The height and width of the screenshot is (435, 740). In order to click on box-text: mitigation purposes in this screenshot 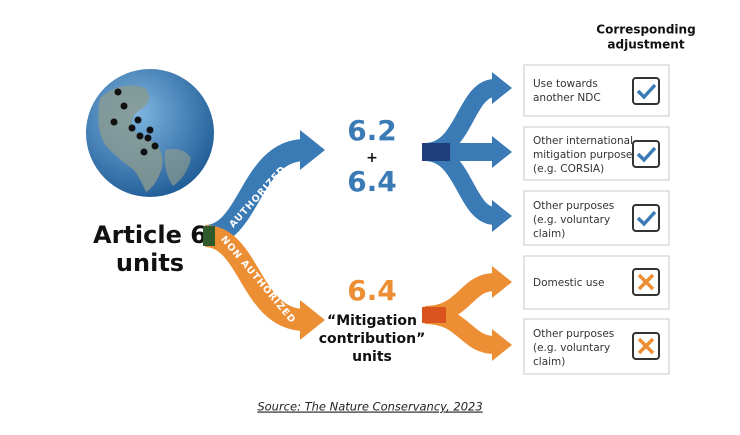, I will do `click(585, 155)`.